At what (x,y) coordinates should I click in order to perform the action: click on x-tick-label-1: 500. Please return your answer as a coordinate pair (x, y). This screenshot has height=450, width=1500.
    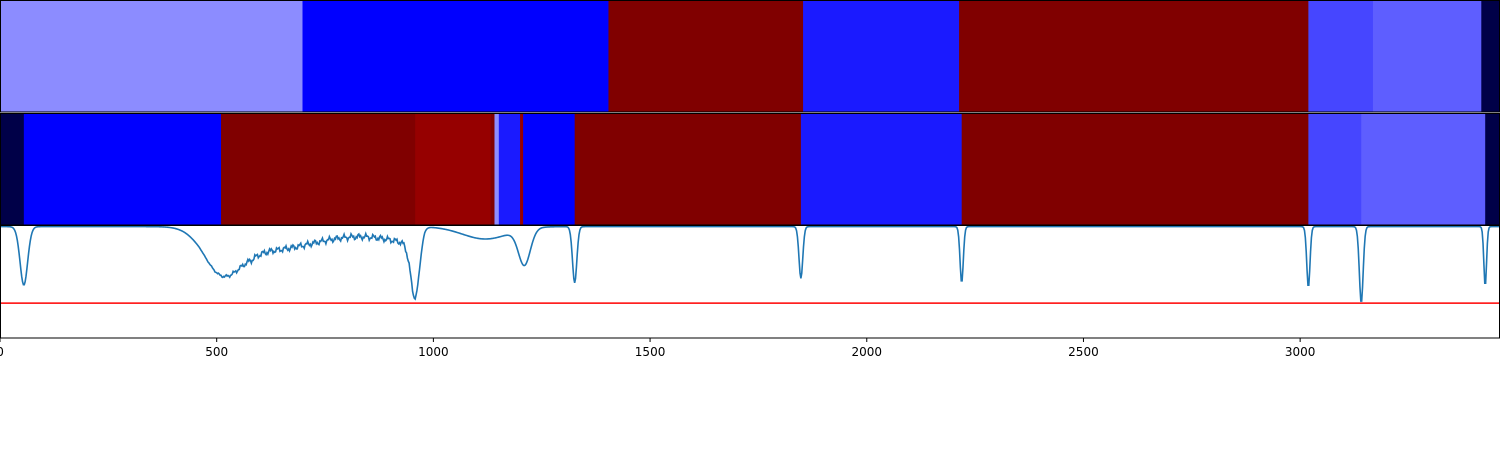
    Looking at the image, I should click on (216, 352).